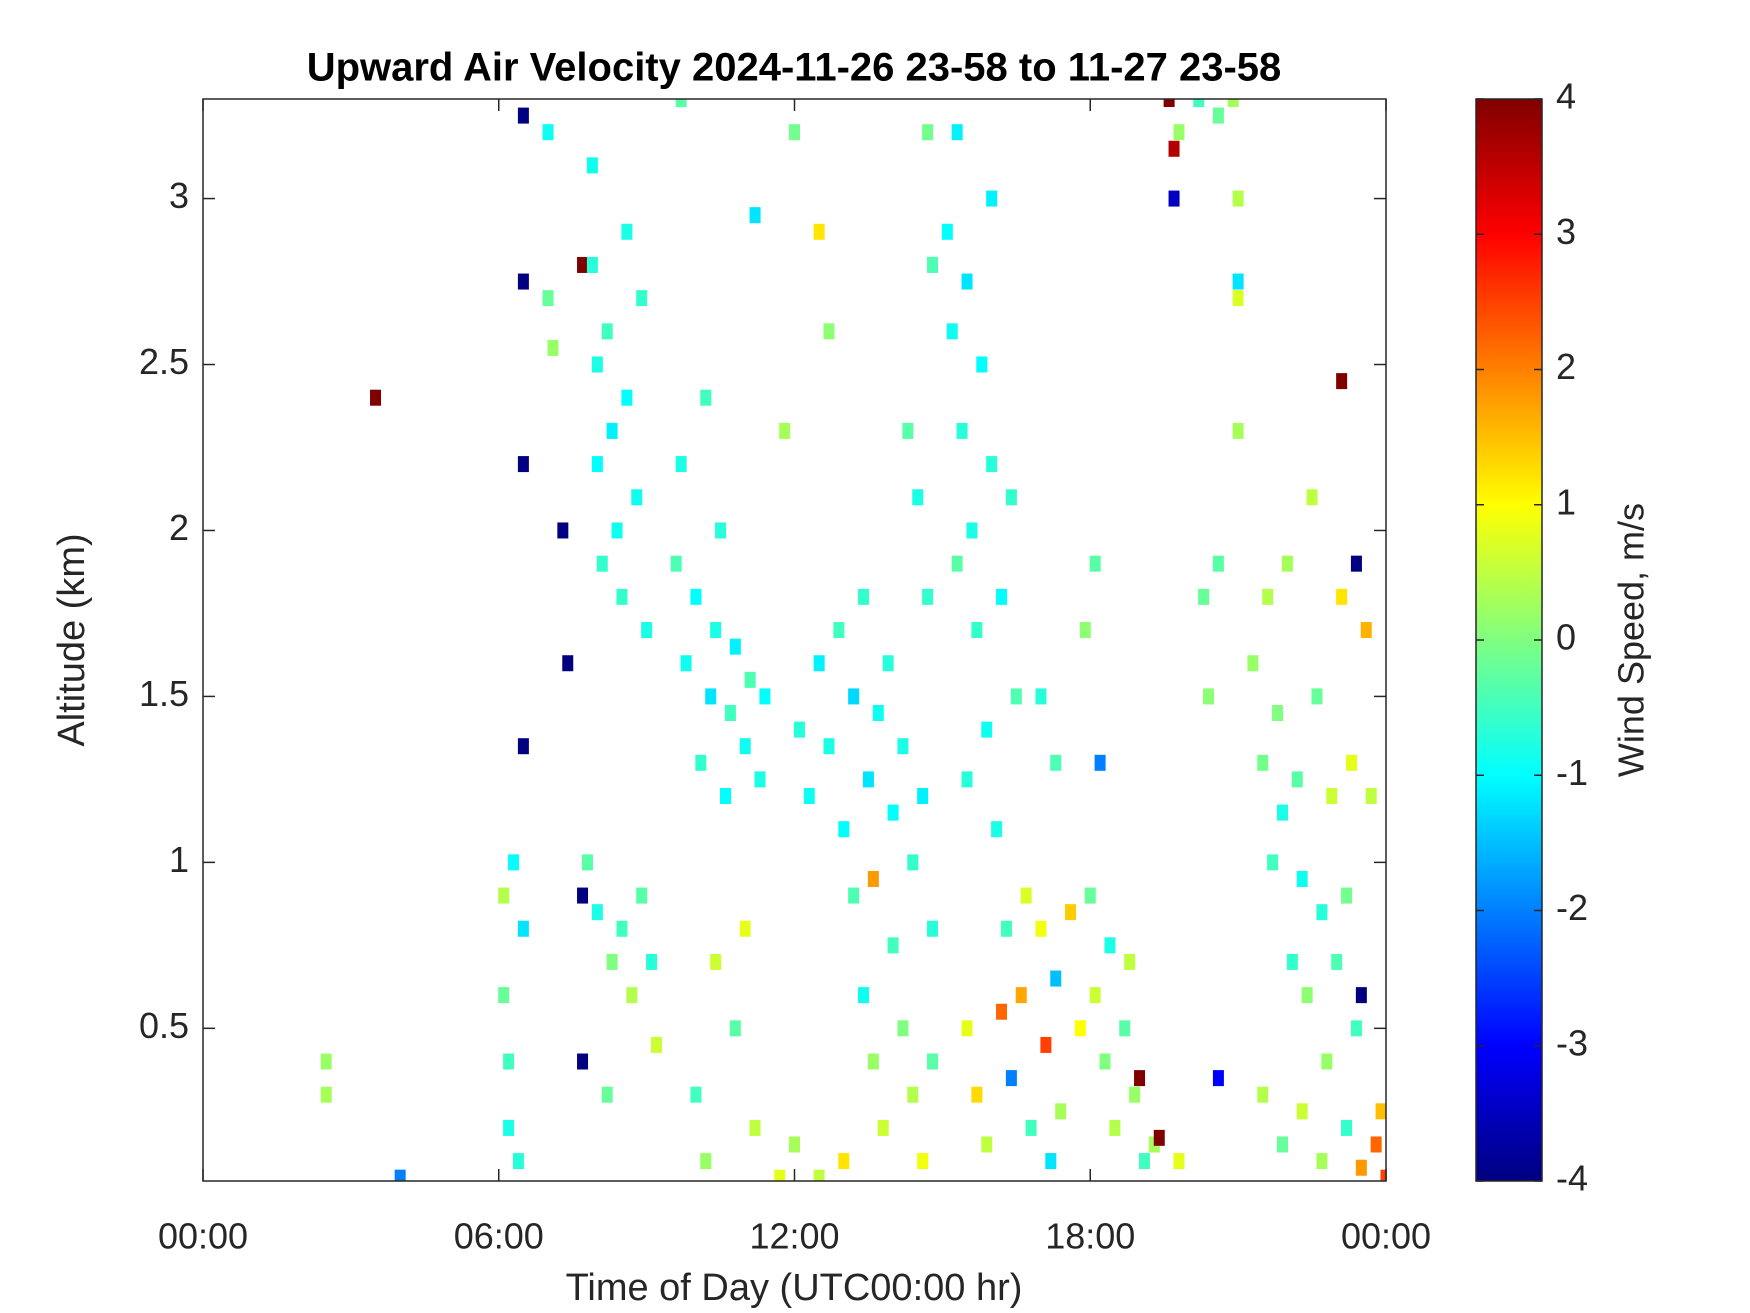  I want to click on y-tick-label: 0.5, so click(164, 1025).